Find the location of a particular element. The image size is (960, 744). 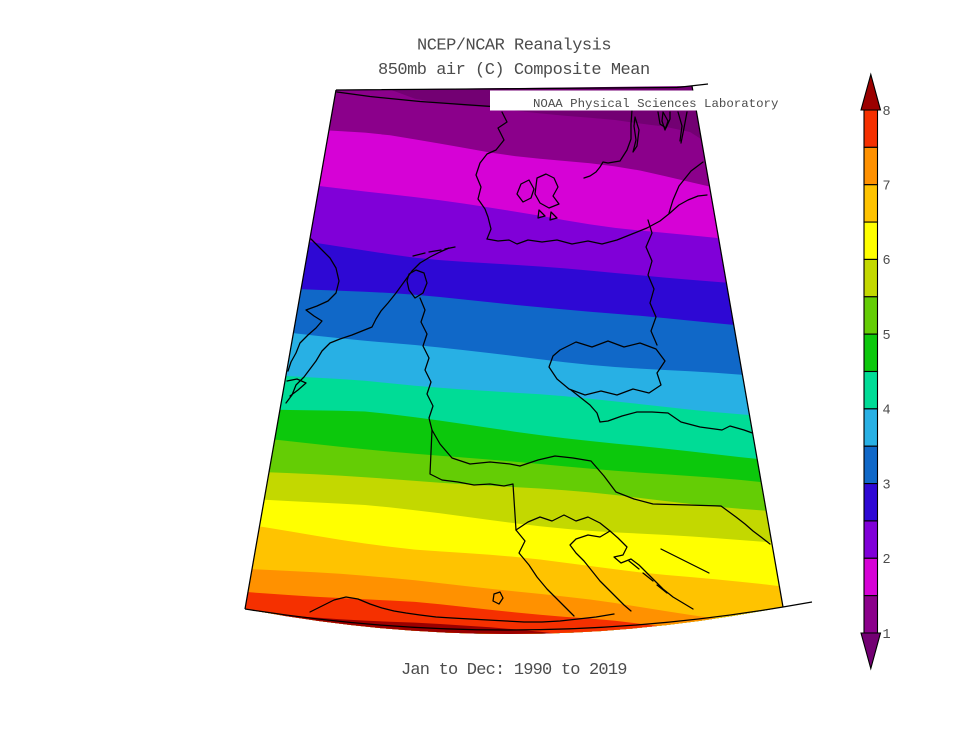

svg-text: Jan to Dec: 1990 to 2019 is located at coordinates (514, 670).